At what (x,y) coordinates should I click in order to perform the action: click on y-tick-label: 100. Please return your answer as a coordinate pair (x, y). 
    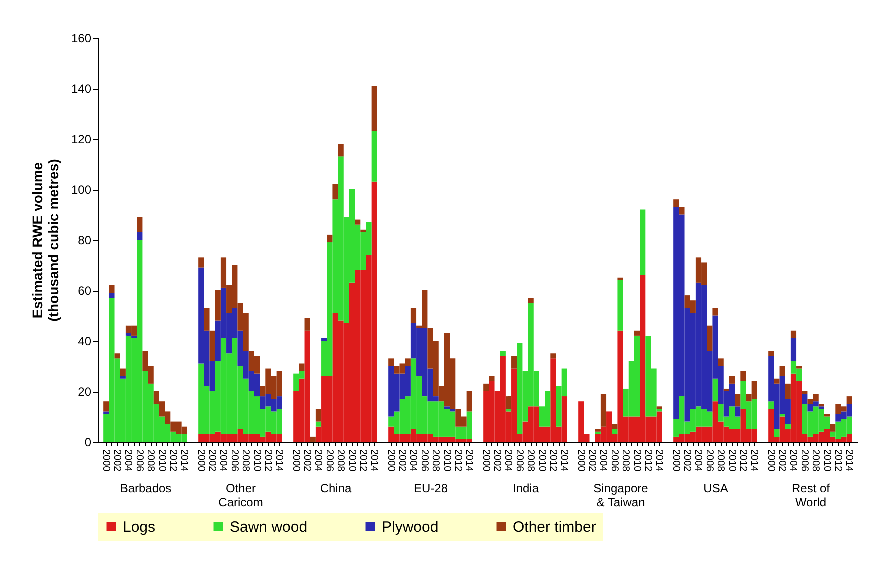
    Looking at the image, I should click on (81, 190).